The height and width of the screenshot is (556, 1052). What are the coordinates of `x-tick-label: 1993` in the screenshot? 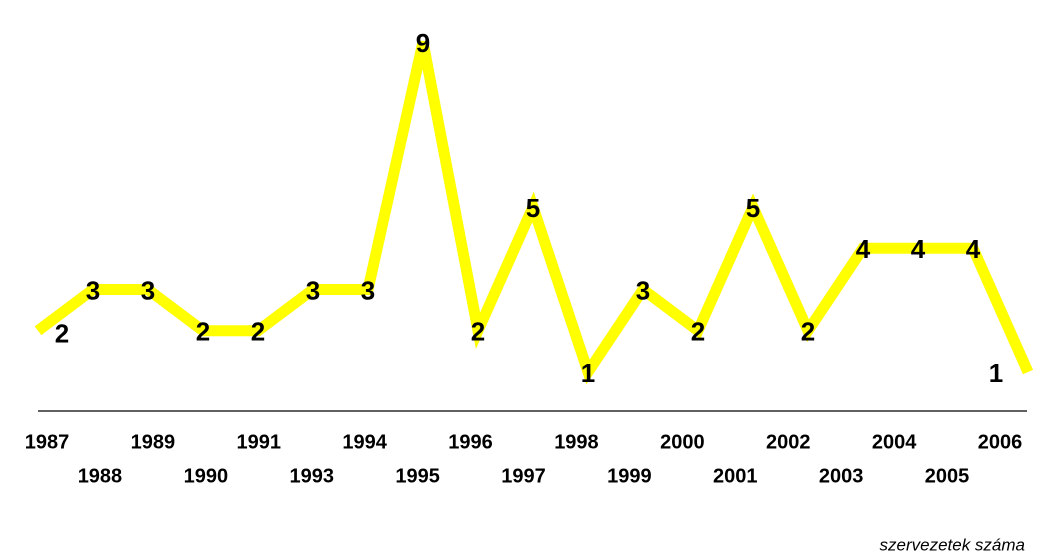 It's located at (311, 476).